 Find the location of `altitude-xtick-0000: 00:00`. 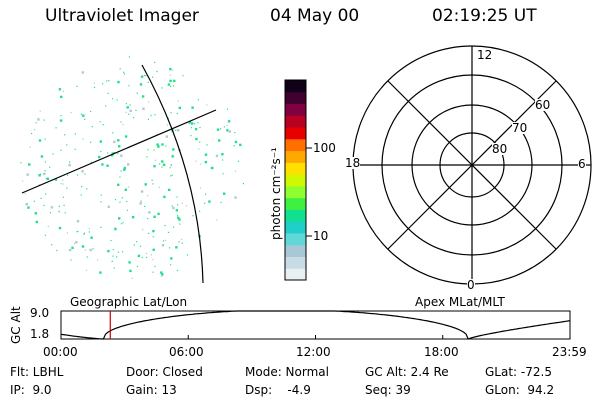

altitude-xtick-0000: 00:00 is located at coordinates (60, 352).